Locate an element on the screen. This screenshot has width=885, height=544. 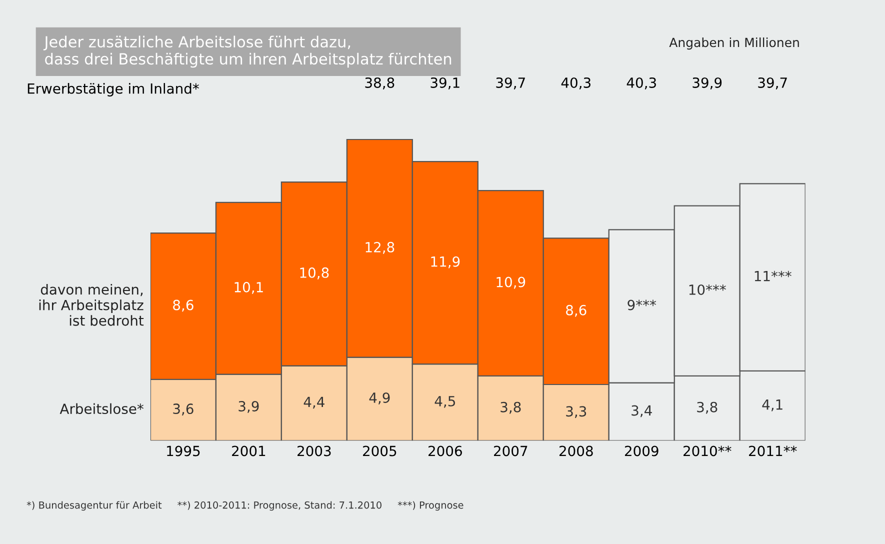
x-tick-label: 2010** is located at coordinates (708, 451).